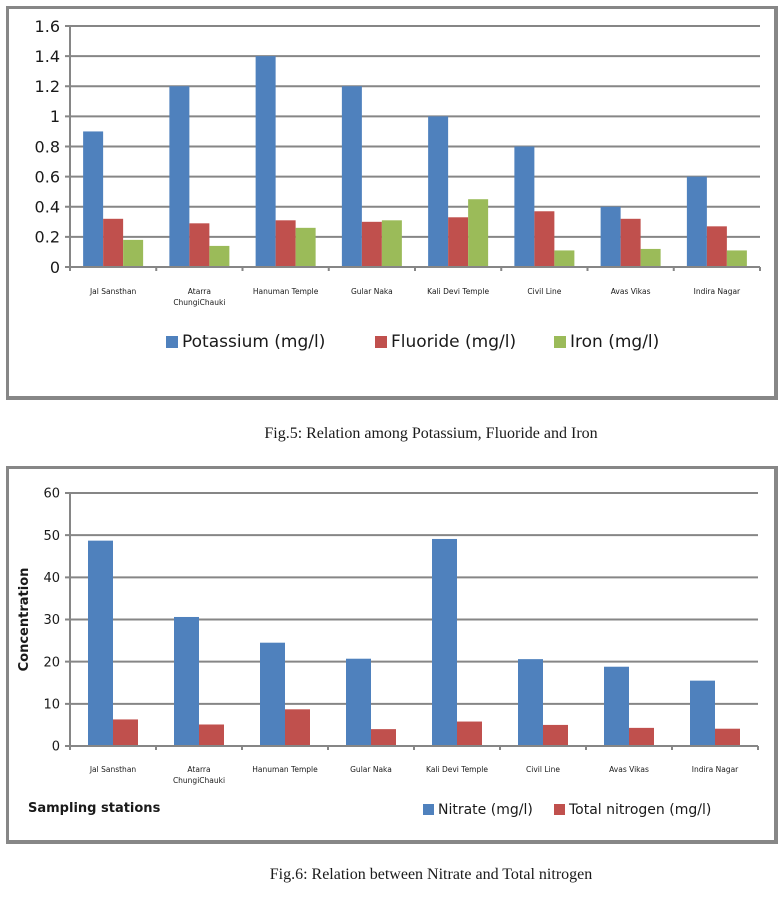  What do you see at coordinates (371, 244) in the screenshot?
I see `bar-fluoride-gular-naka` at bounding box center [371, 244].